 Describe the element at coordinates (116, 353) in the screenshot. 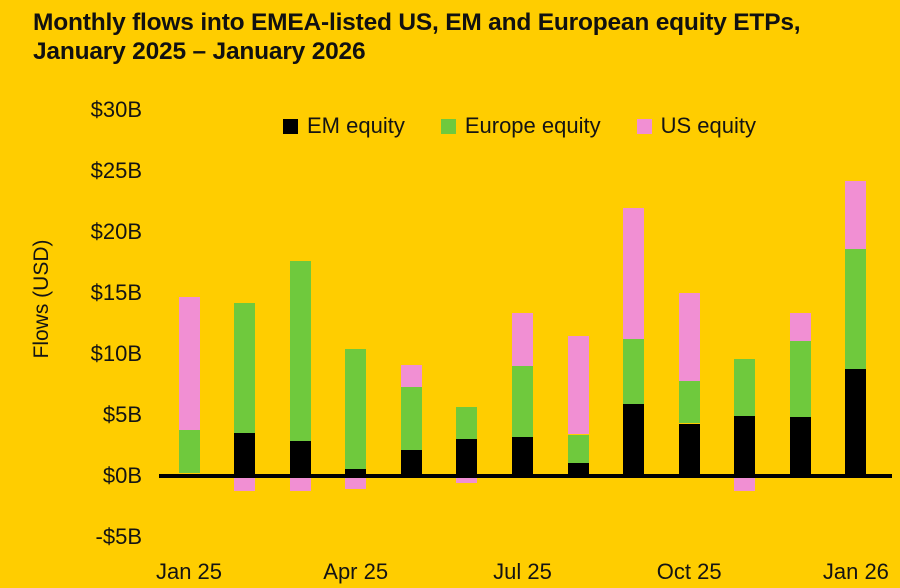

I see `y-tick-label: $10B` at that location.